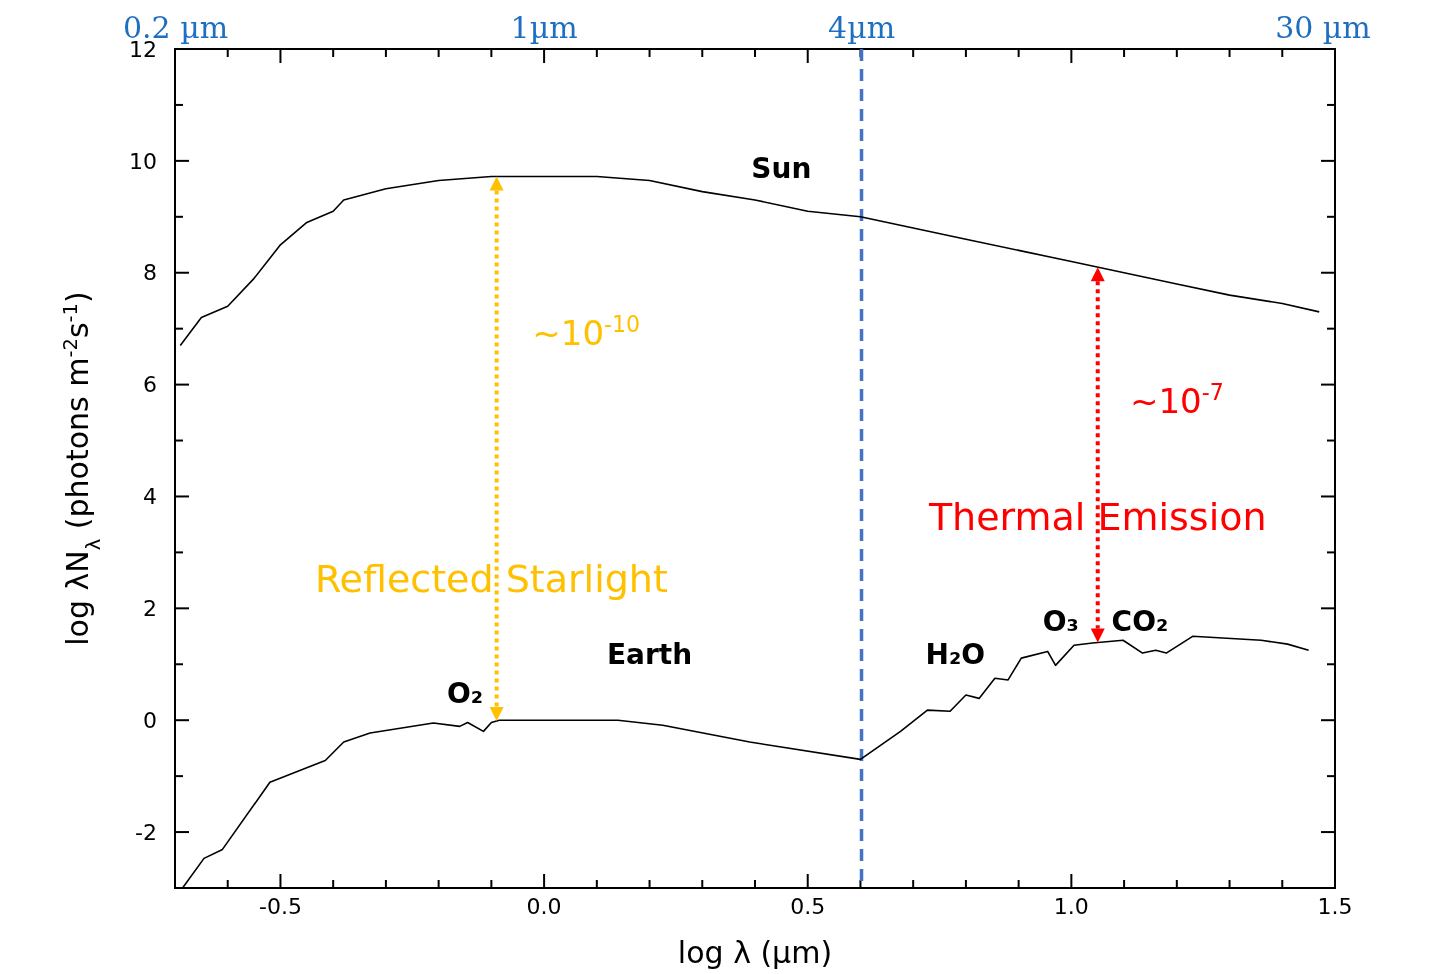 This screenshot has width=1453, height=974. I want to click on y-tick-label: 10, so click(143, 161).